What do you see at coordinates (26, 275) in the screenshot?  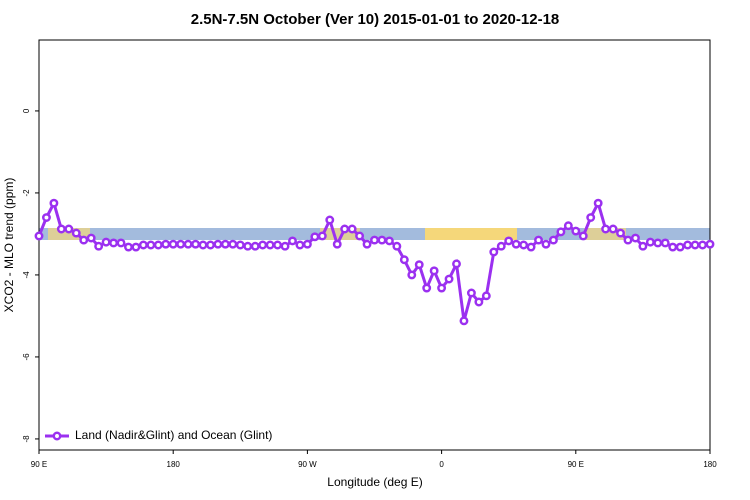 I see `y-tick-label: -4` at bounding box center [26, 275].